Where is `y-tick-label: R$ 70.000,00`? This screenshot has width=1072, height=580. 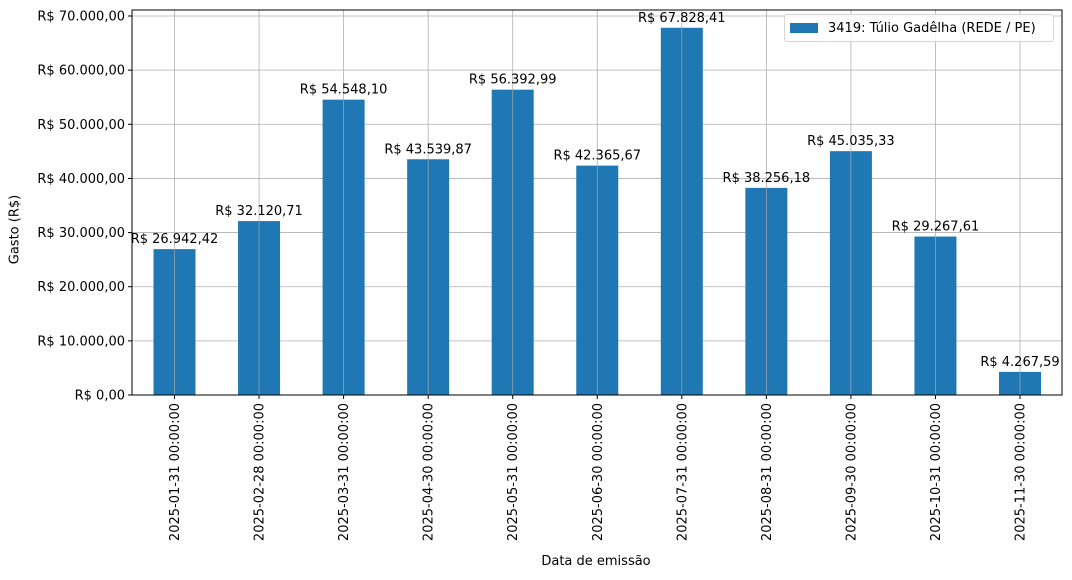
y-tick-label: R$ 70.000,00 is located at coordinates (81, 17).